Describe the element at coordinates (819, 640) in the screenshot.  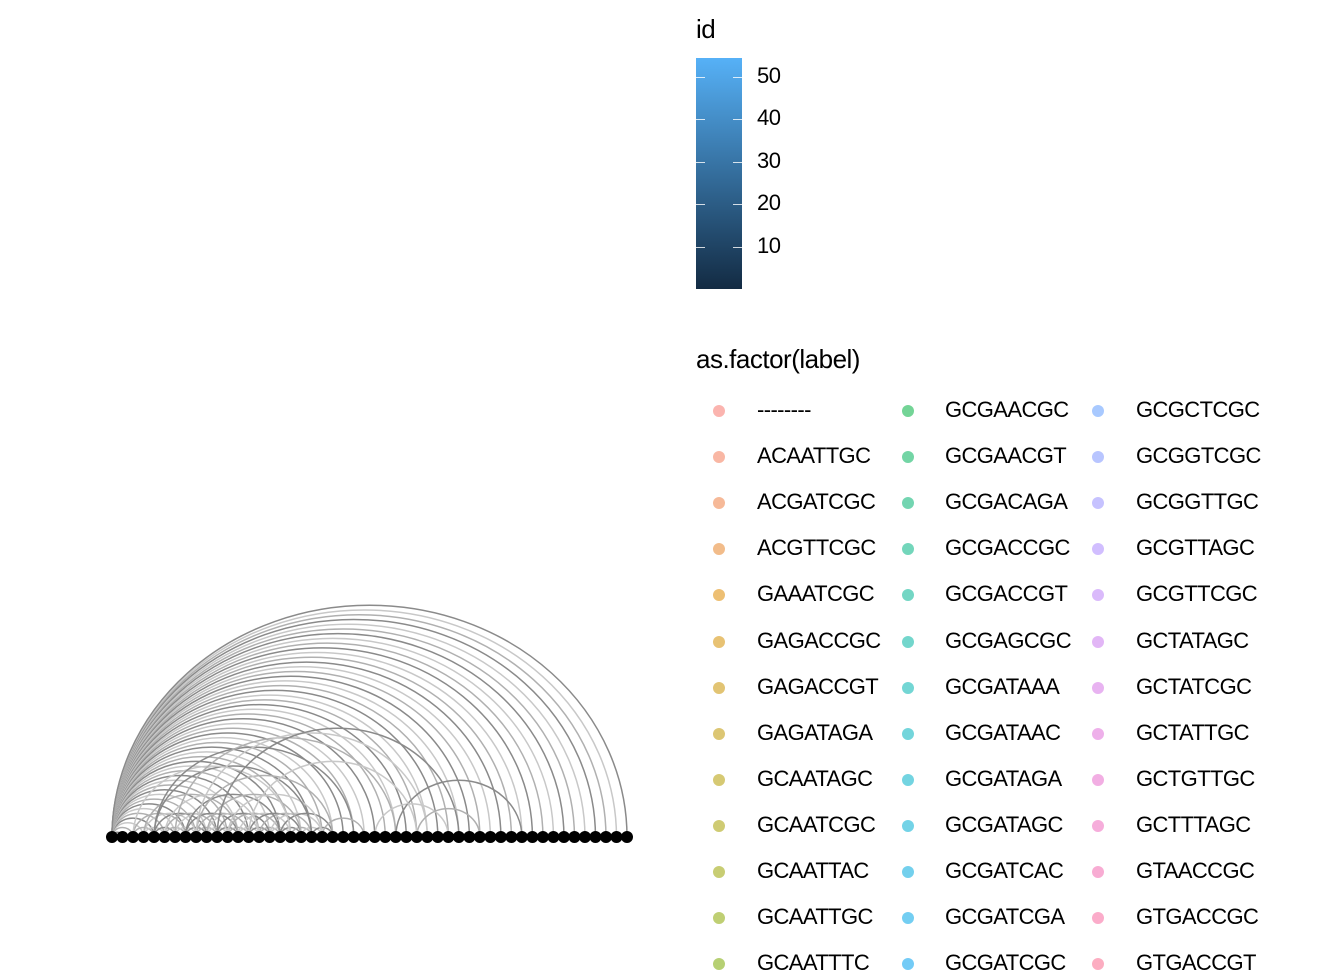
I see `legend-label: GAGACCGC` at that location.